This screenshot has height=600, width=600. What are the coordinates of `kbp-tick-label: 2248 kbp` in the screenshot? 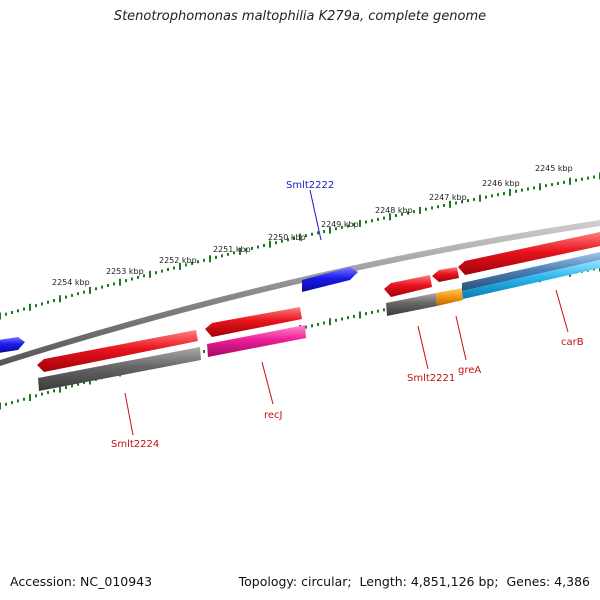 It's located at (394, 210).